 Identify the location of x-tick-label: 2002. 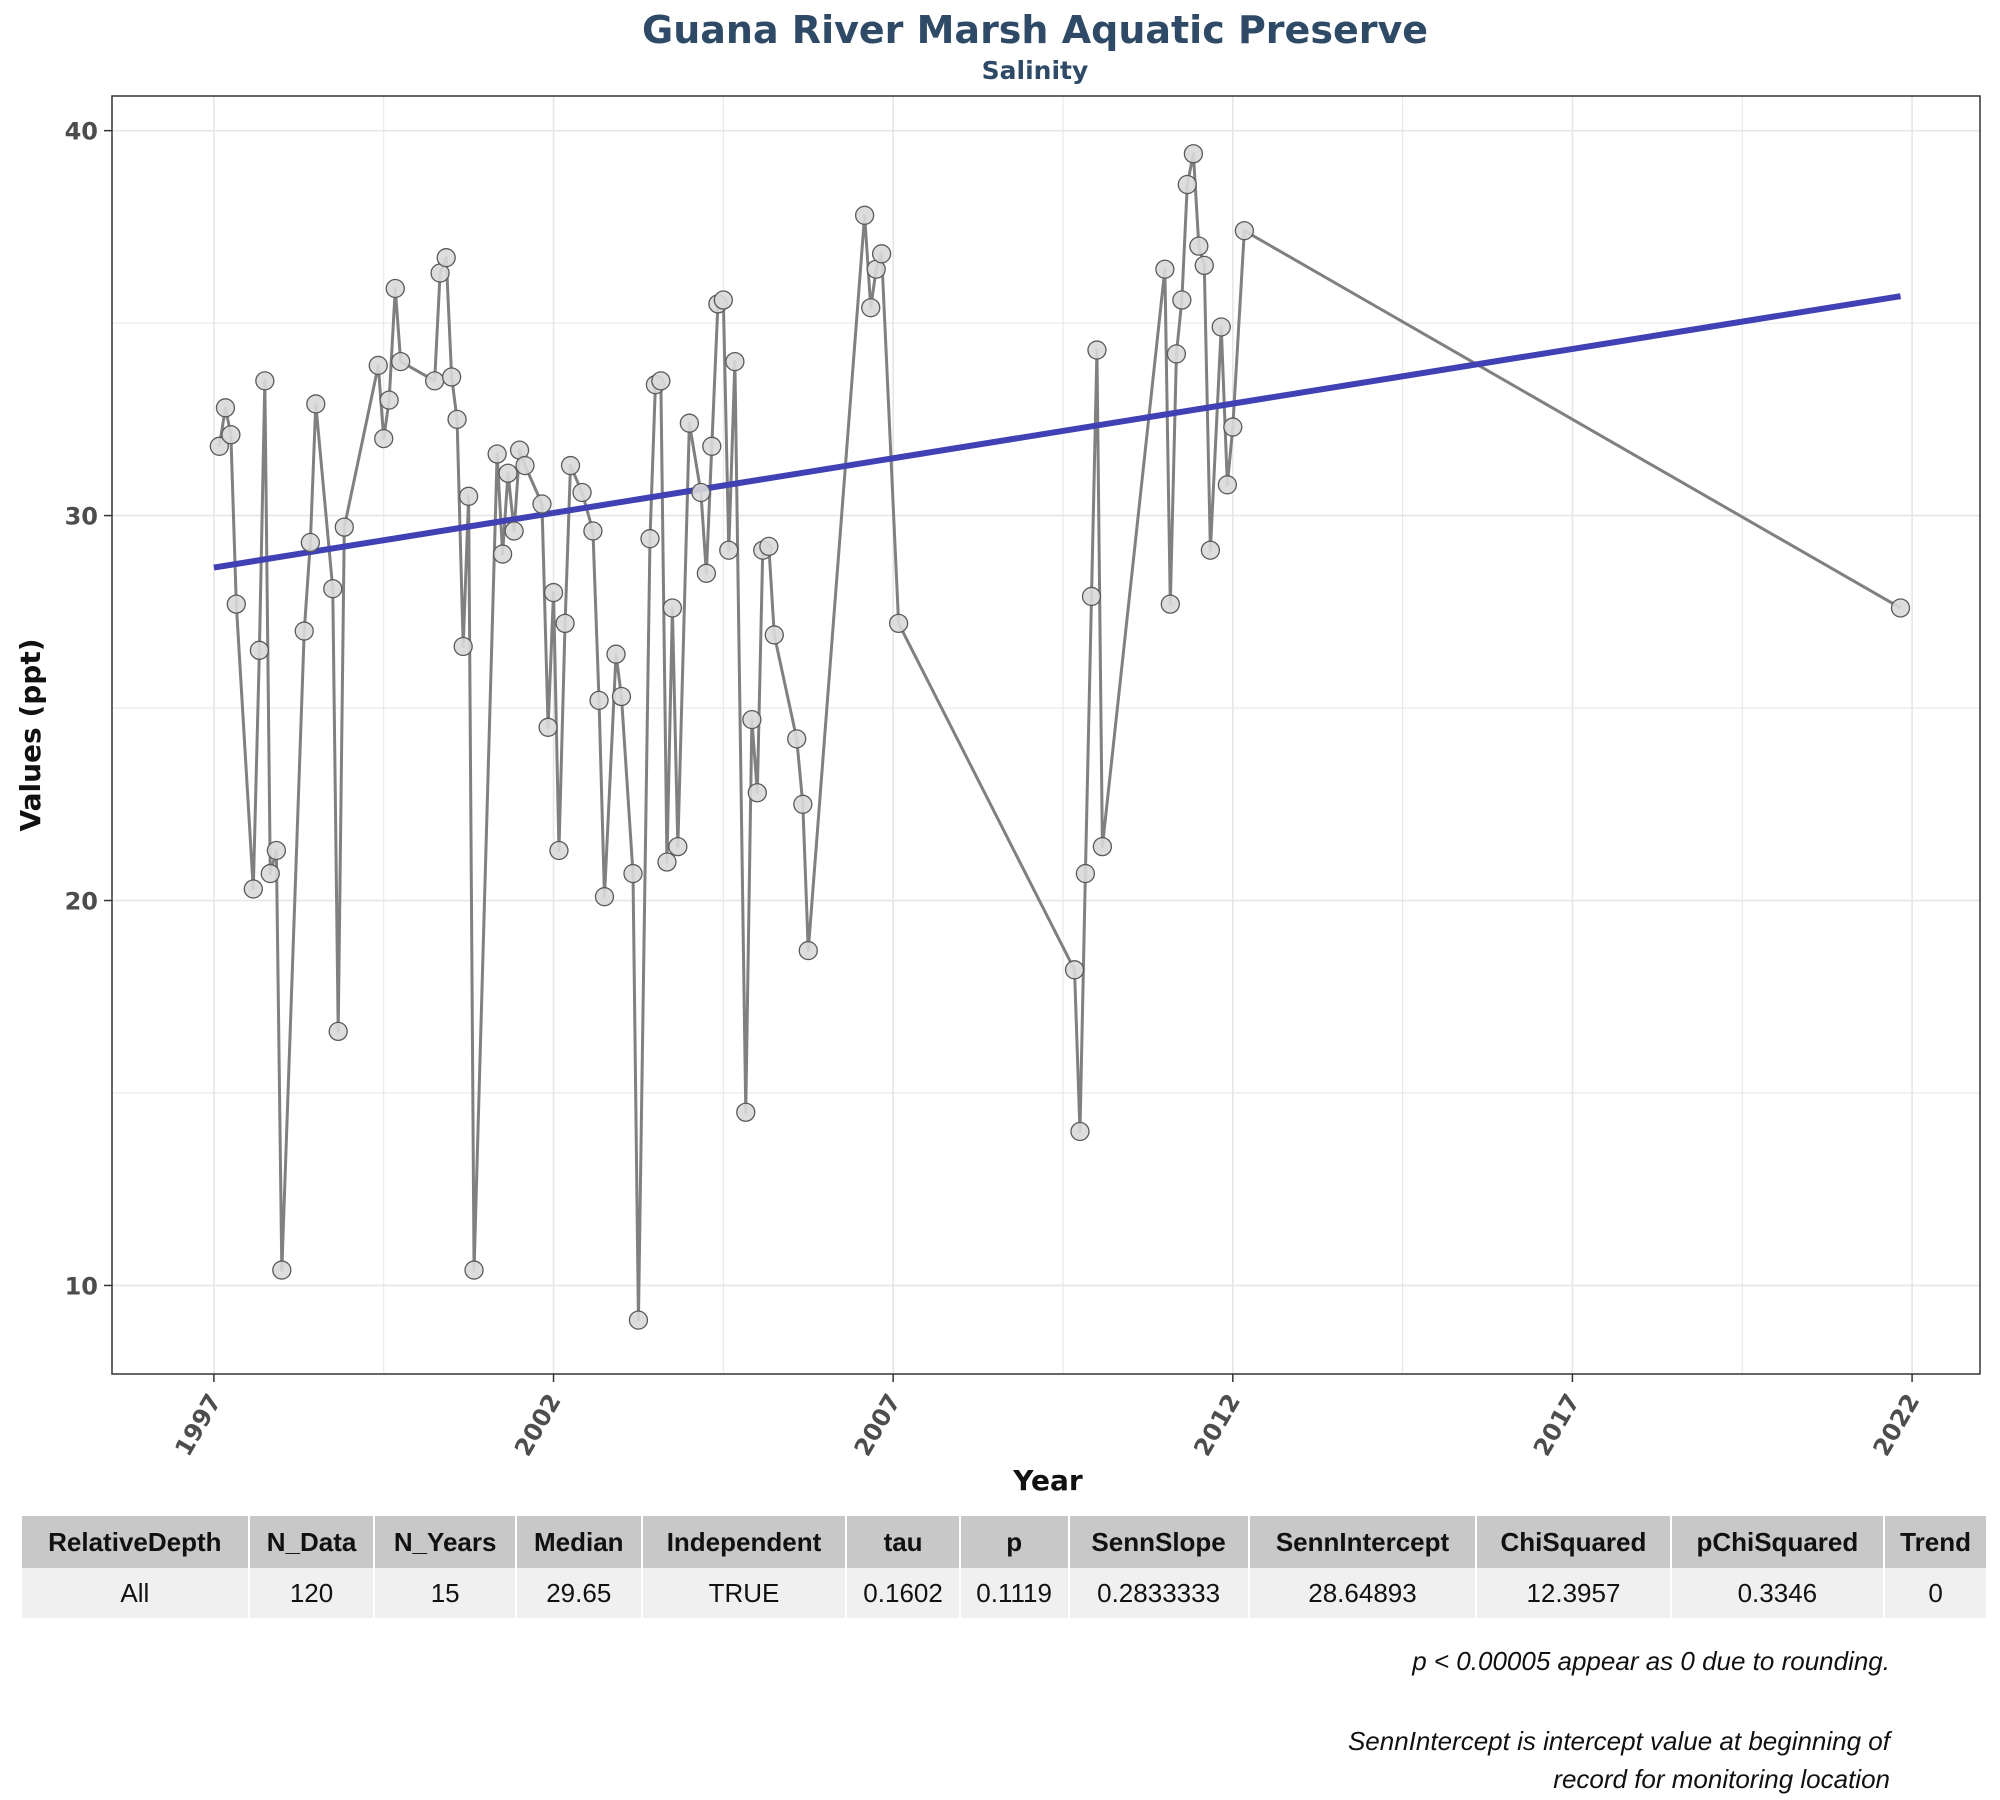
(538, 1425).